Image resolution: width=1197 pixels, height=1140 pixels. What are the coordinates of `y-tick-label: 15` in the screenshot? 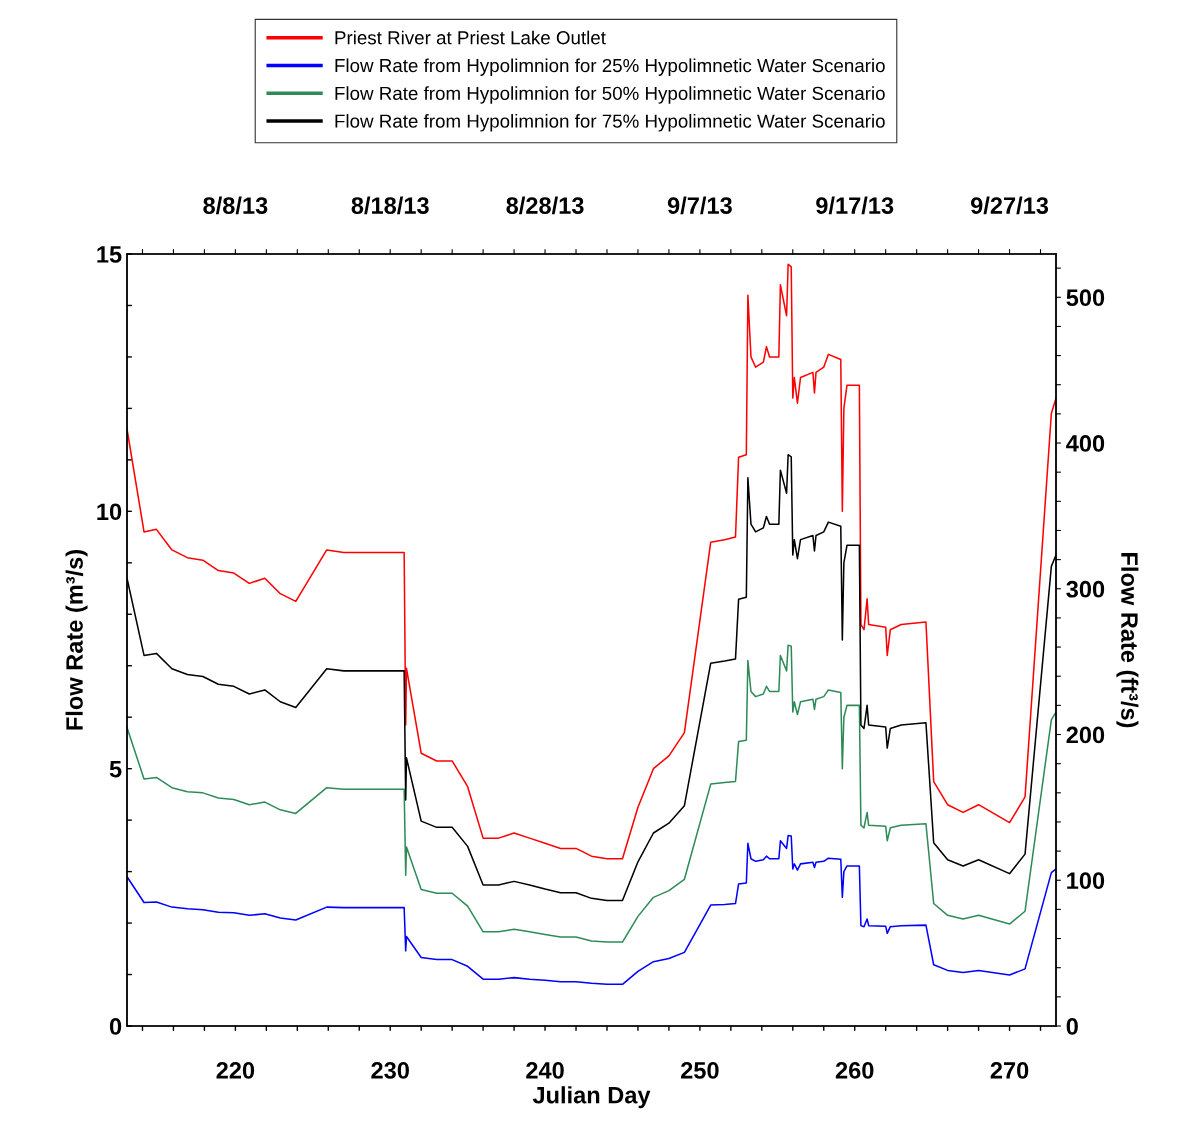 It's located at (109, 254).